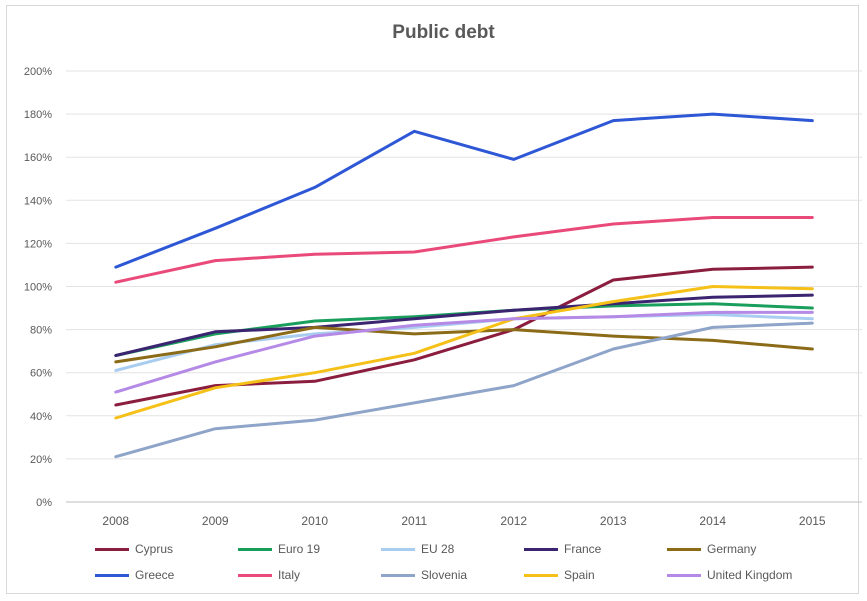  Describe the element at coordinates (444, 575) in the screenshot. I see `legend-label: Slovenia` at that location.